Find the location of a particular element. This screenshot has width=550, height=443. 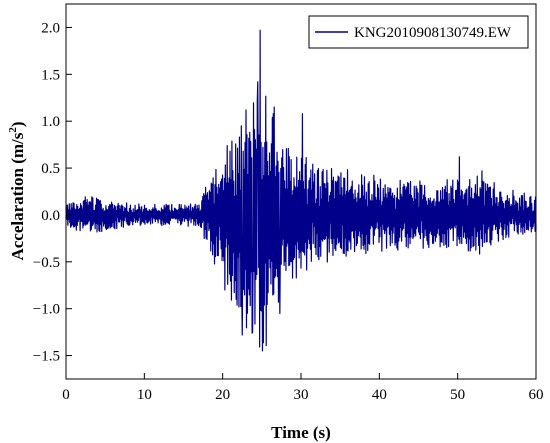

x-tick-label: 40 is located at coordinates (379, 395).